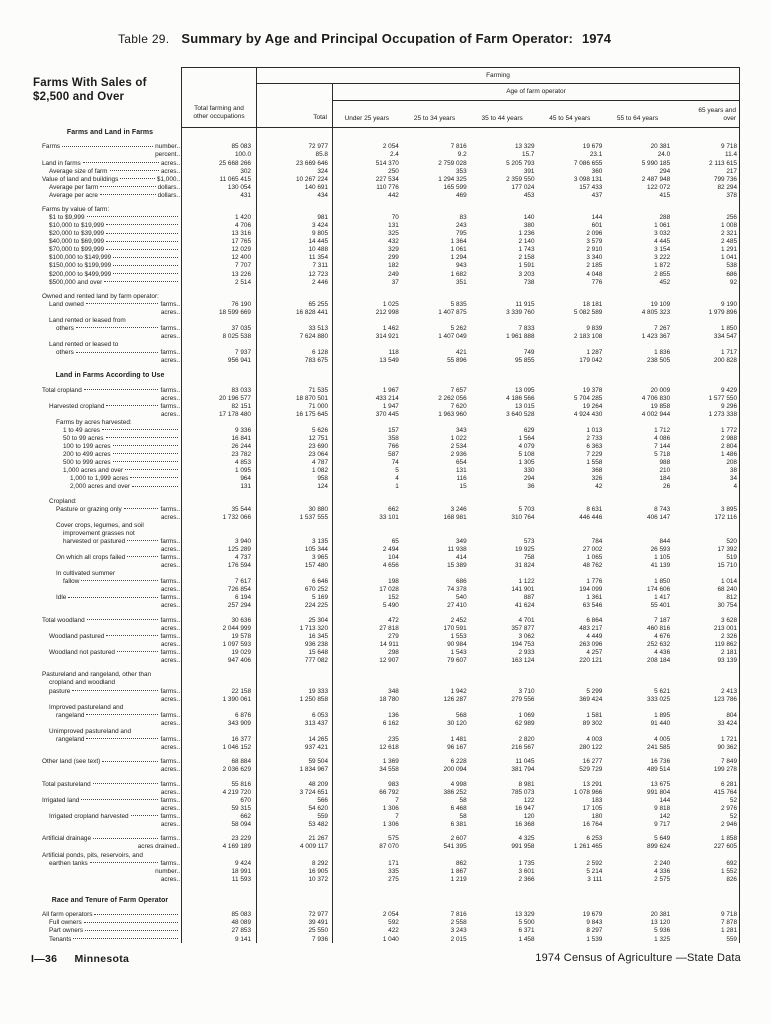  I want to click on cell-value: 3 895, so click(706, 509).